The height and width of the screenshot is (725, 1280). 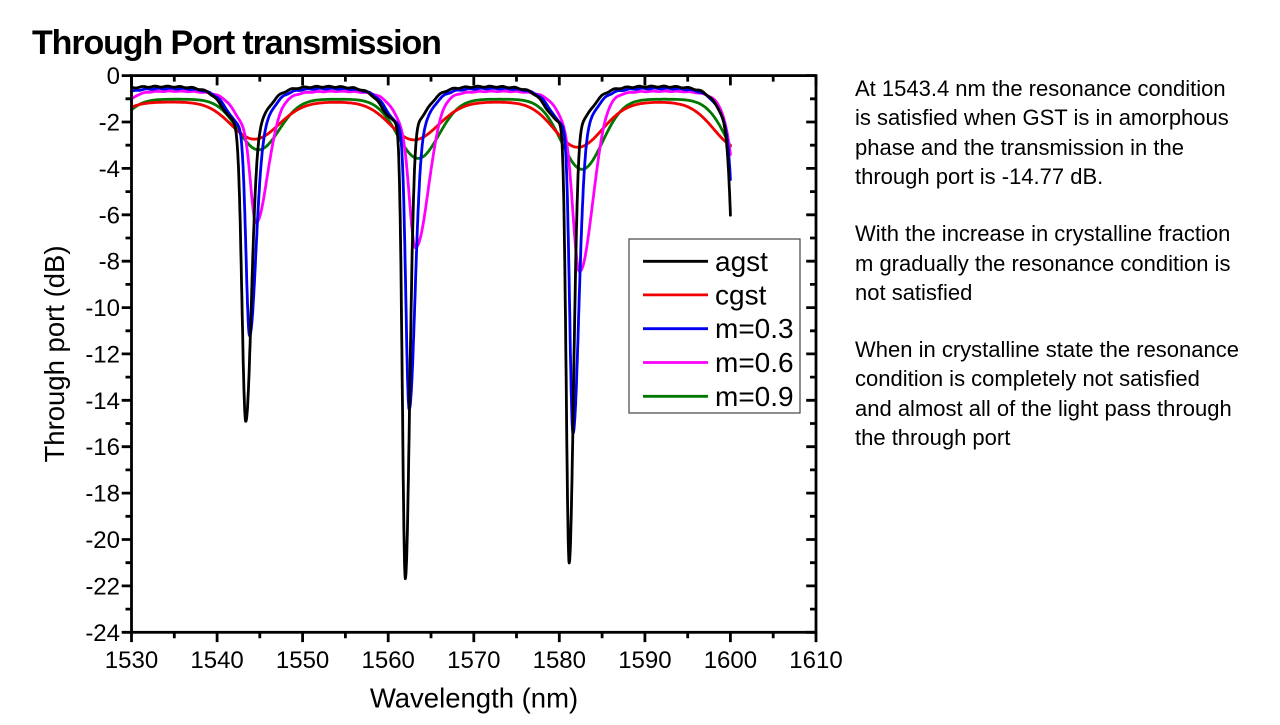 I want to click on svg-text: m=0.9, so click(x=754, y=396).